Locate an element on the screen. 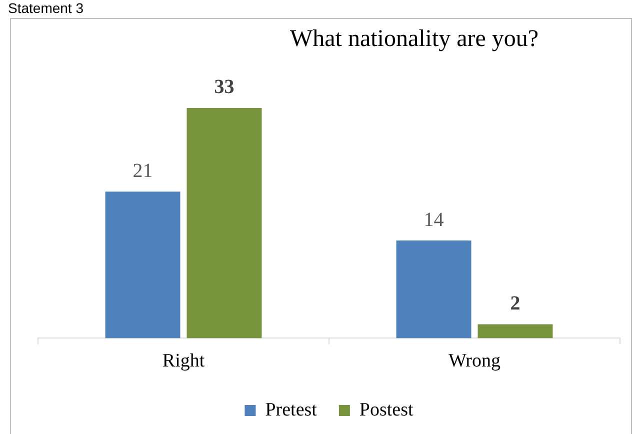 The width and height of the screenshot is (638, 434). legend-label: Pretest is located at coordinates (291, 409).